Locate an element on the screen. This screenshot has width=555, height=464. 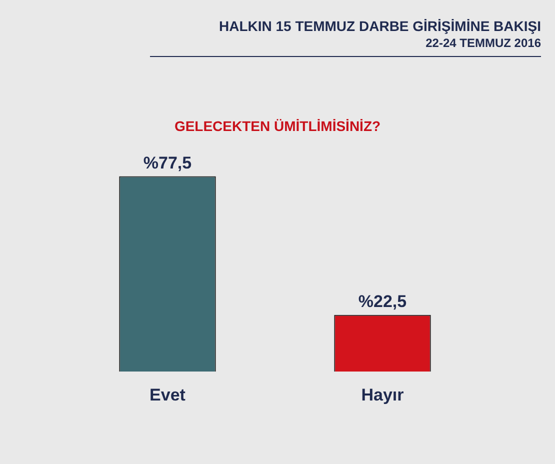
text: GELECEKTEN ÜMİTLİMİSİNİZ? is located at coordinates (277, 126).